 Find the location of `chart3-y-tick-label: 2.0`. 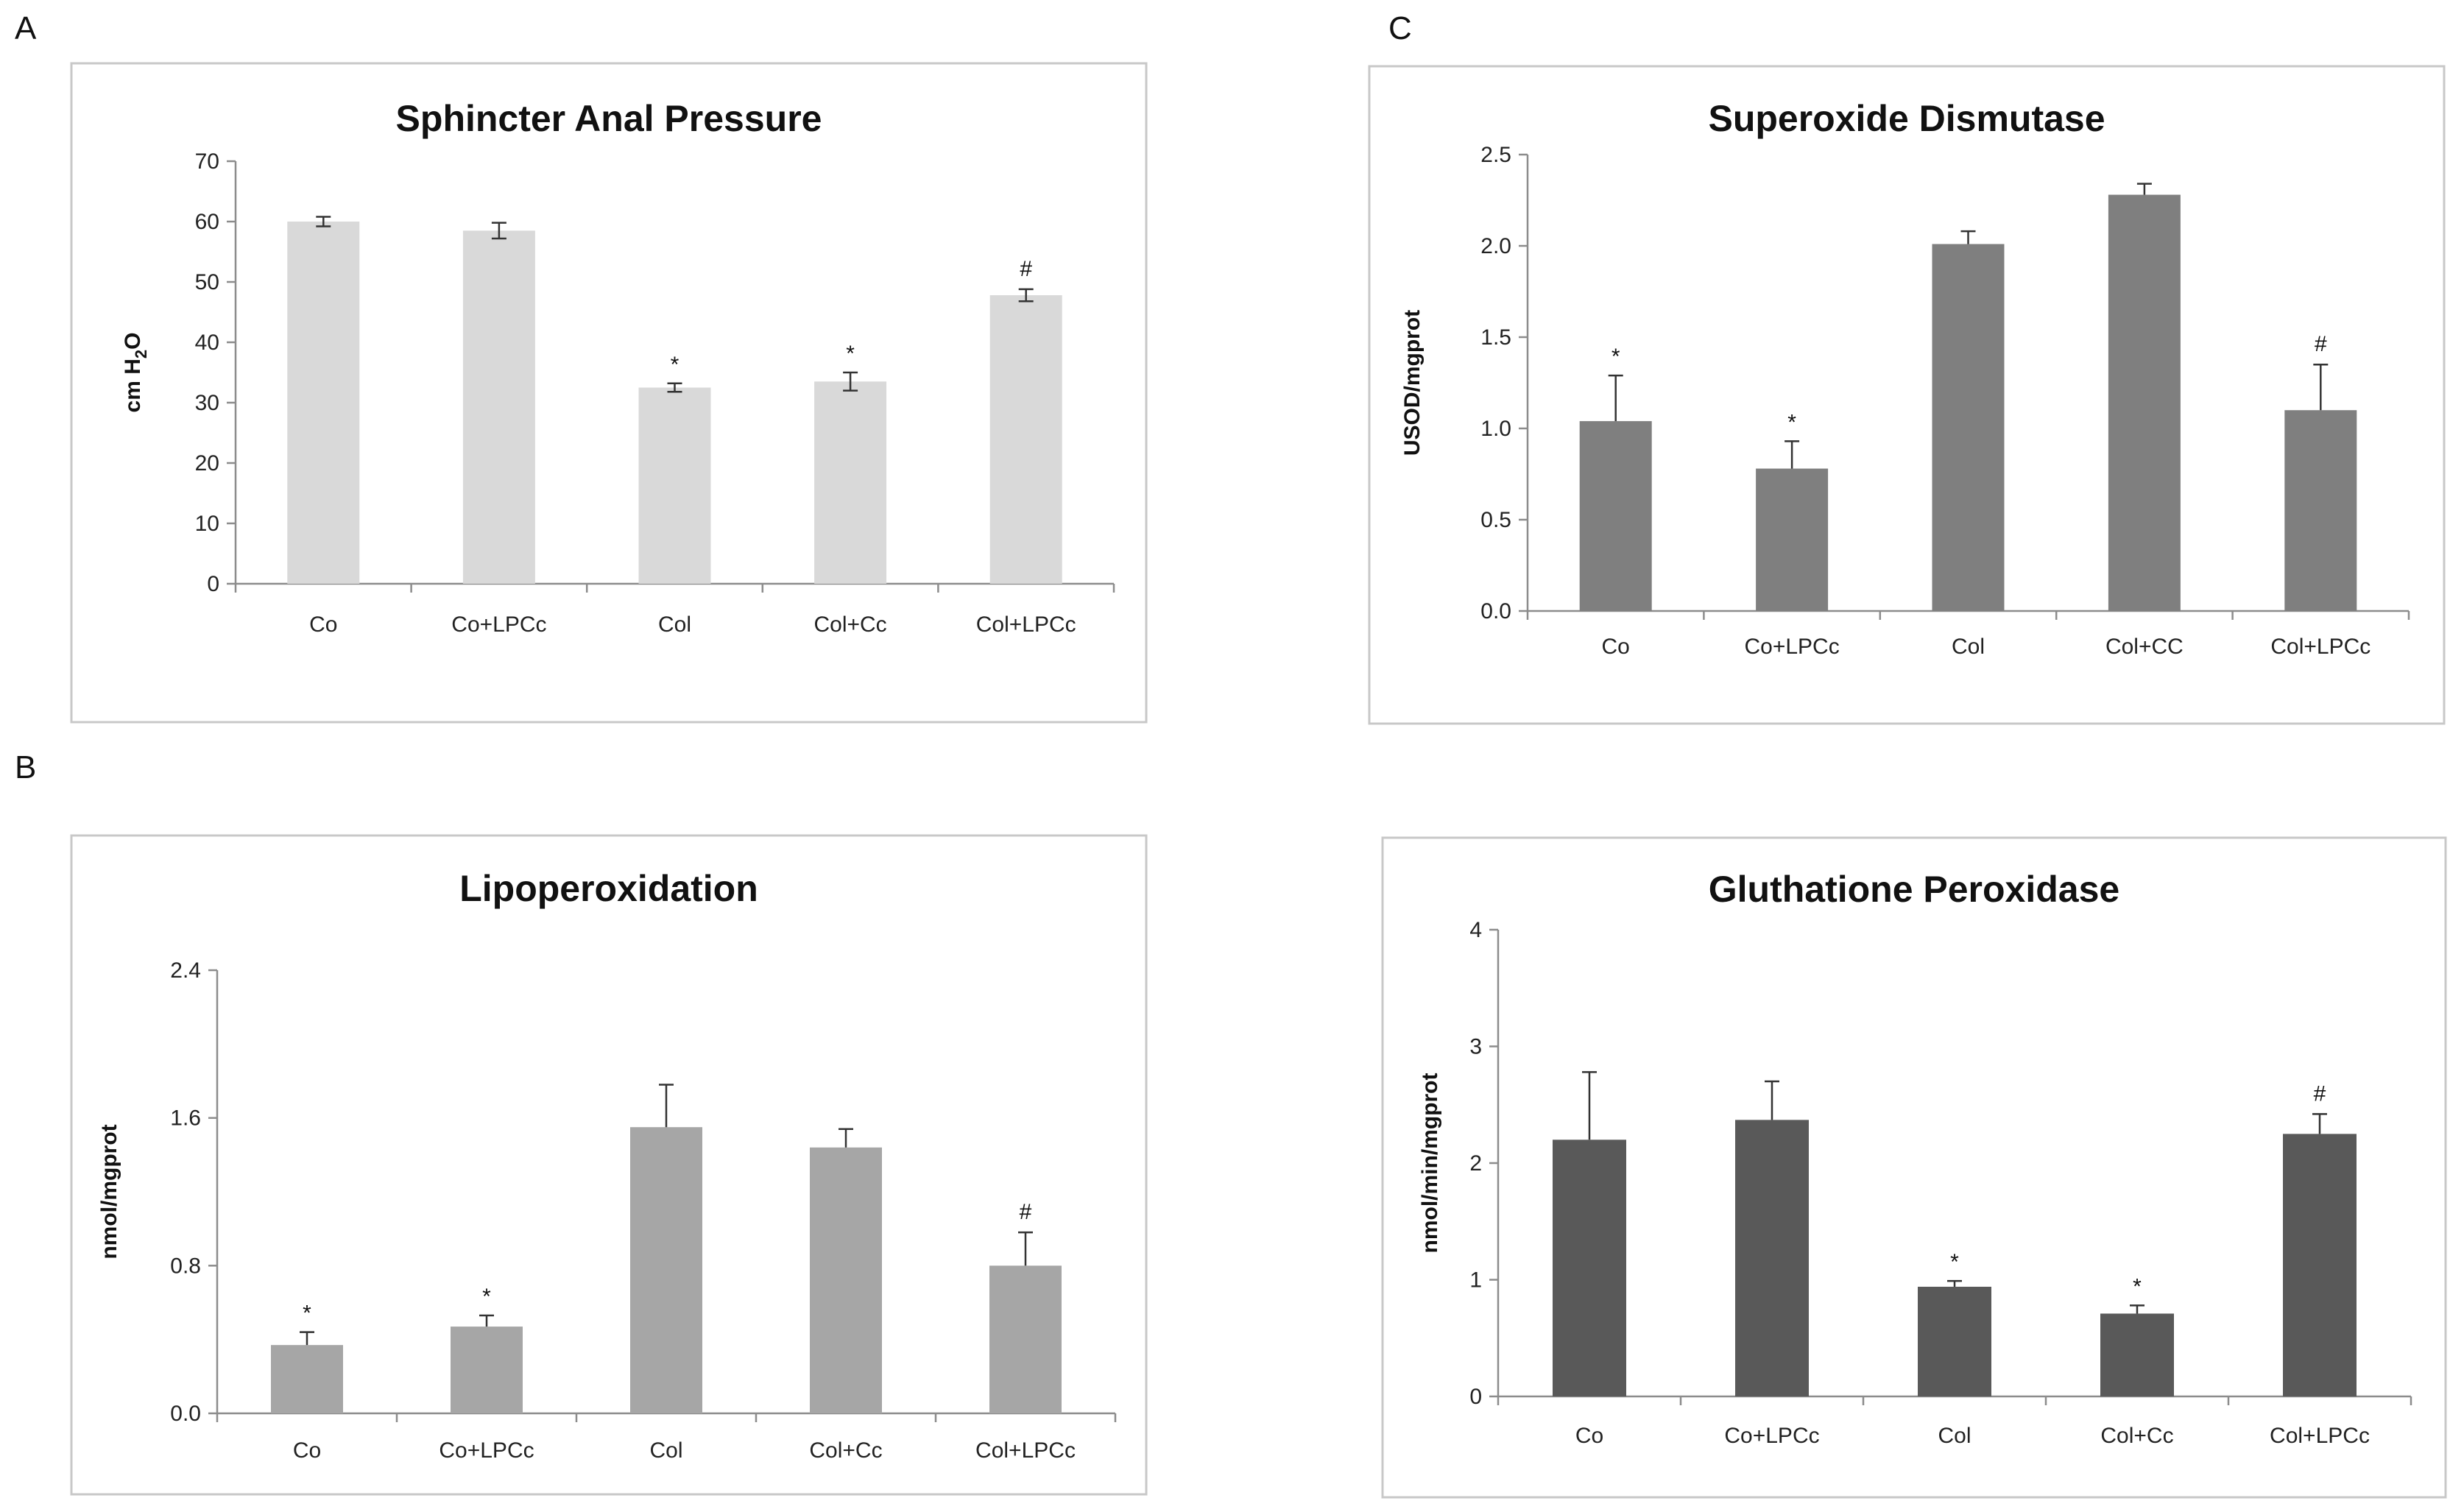

chart3-y-tick-label: 2.0 is located at coordinates (1495, 246).